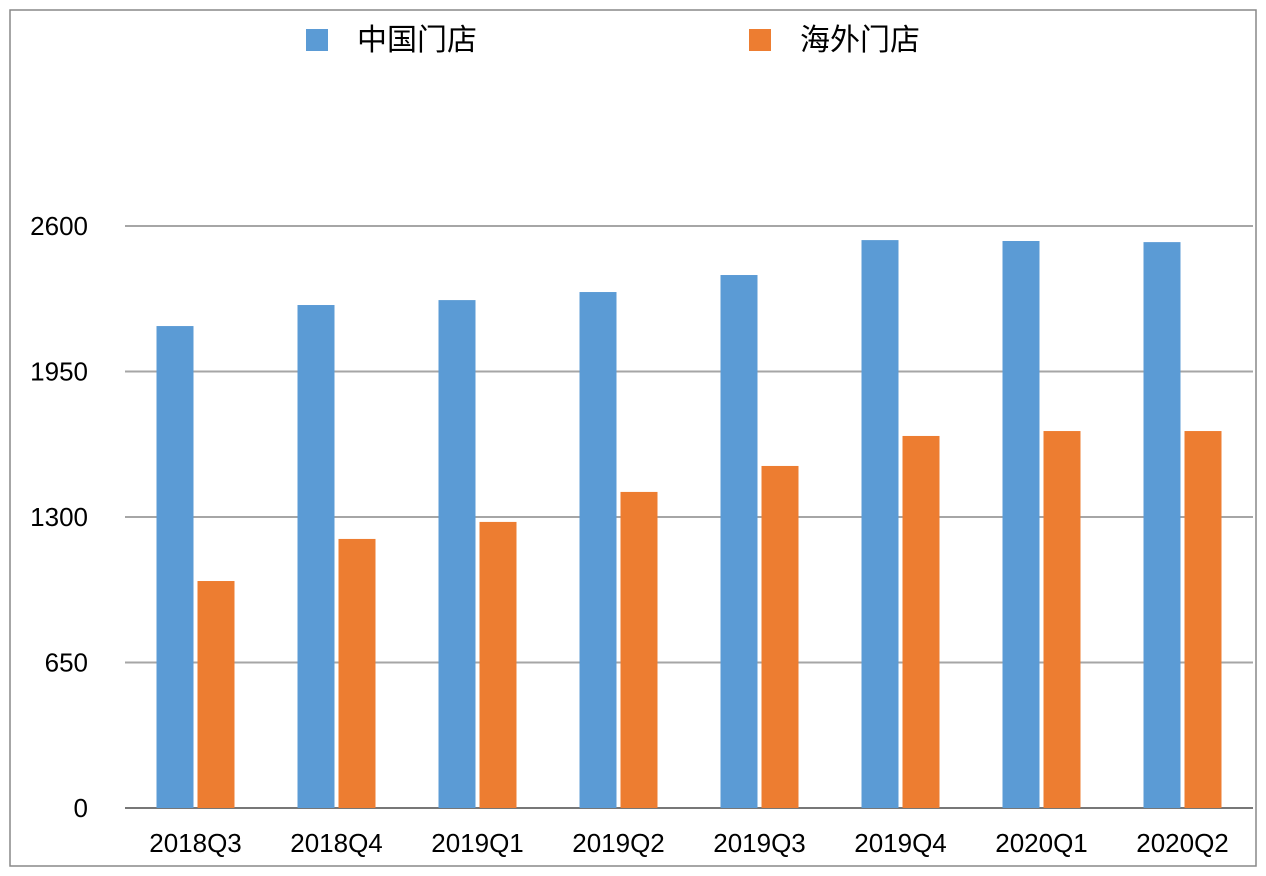 The width and height of the screenshot is (1266, 876). I want to click on x-tick-label: 2020Q2, so click(1182, 843).